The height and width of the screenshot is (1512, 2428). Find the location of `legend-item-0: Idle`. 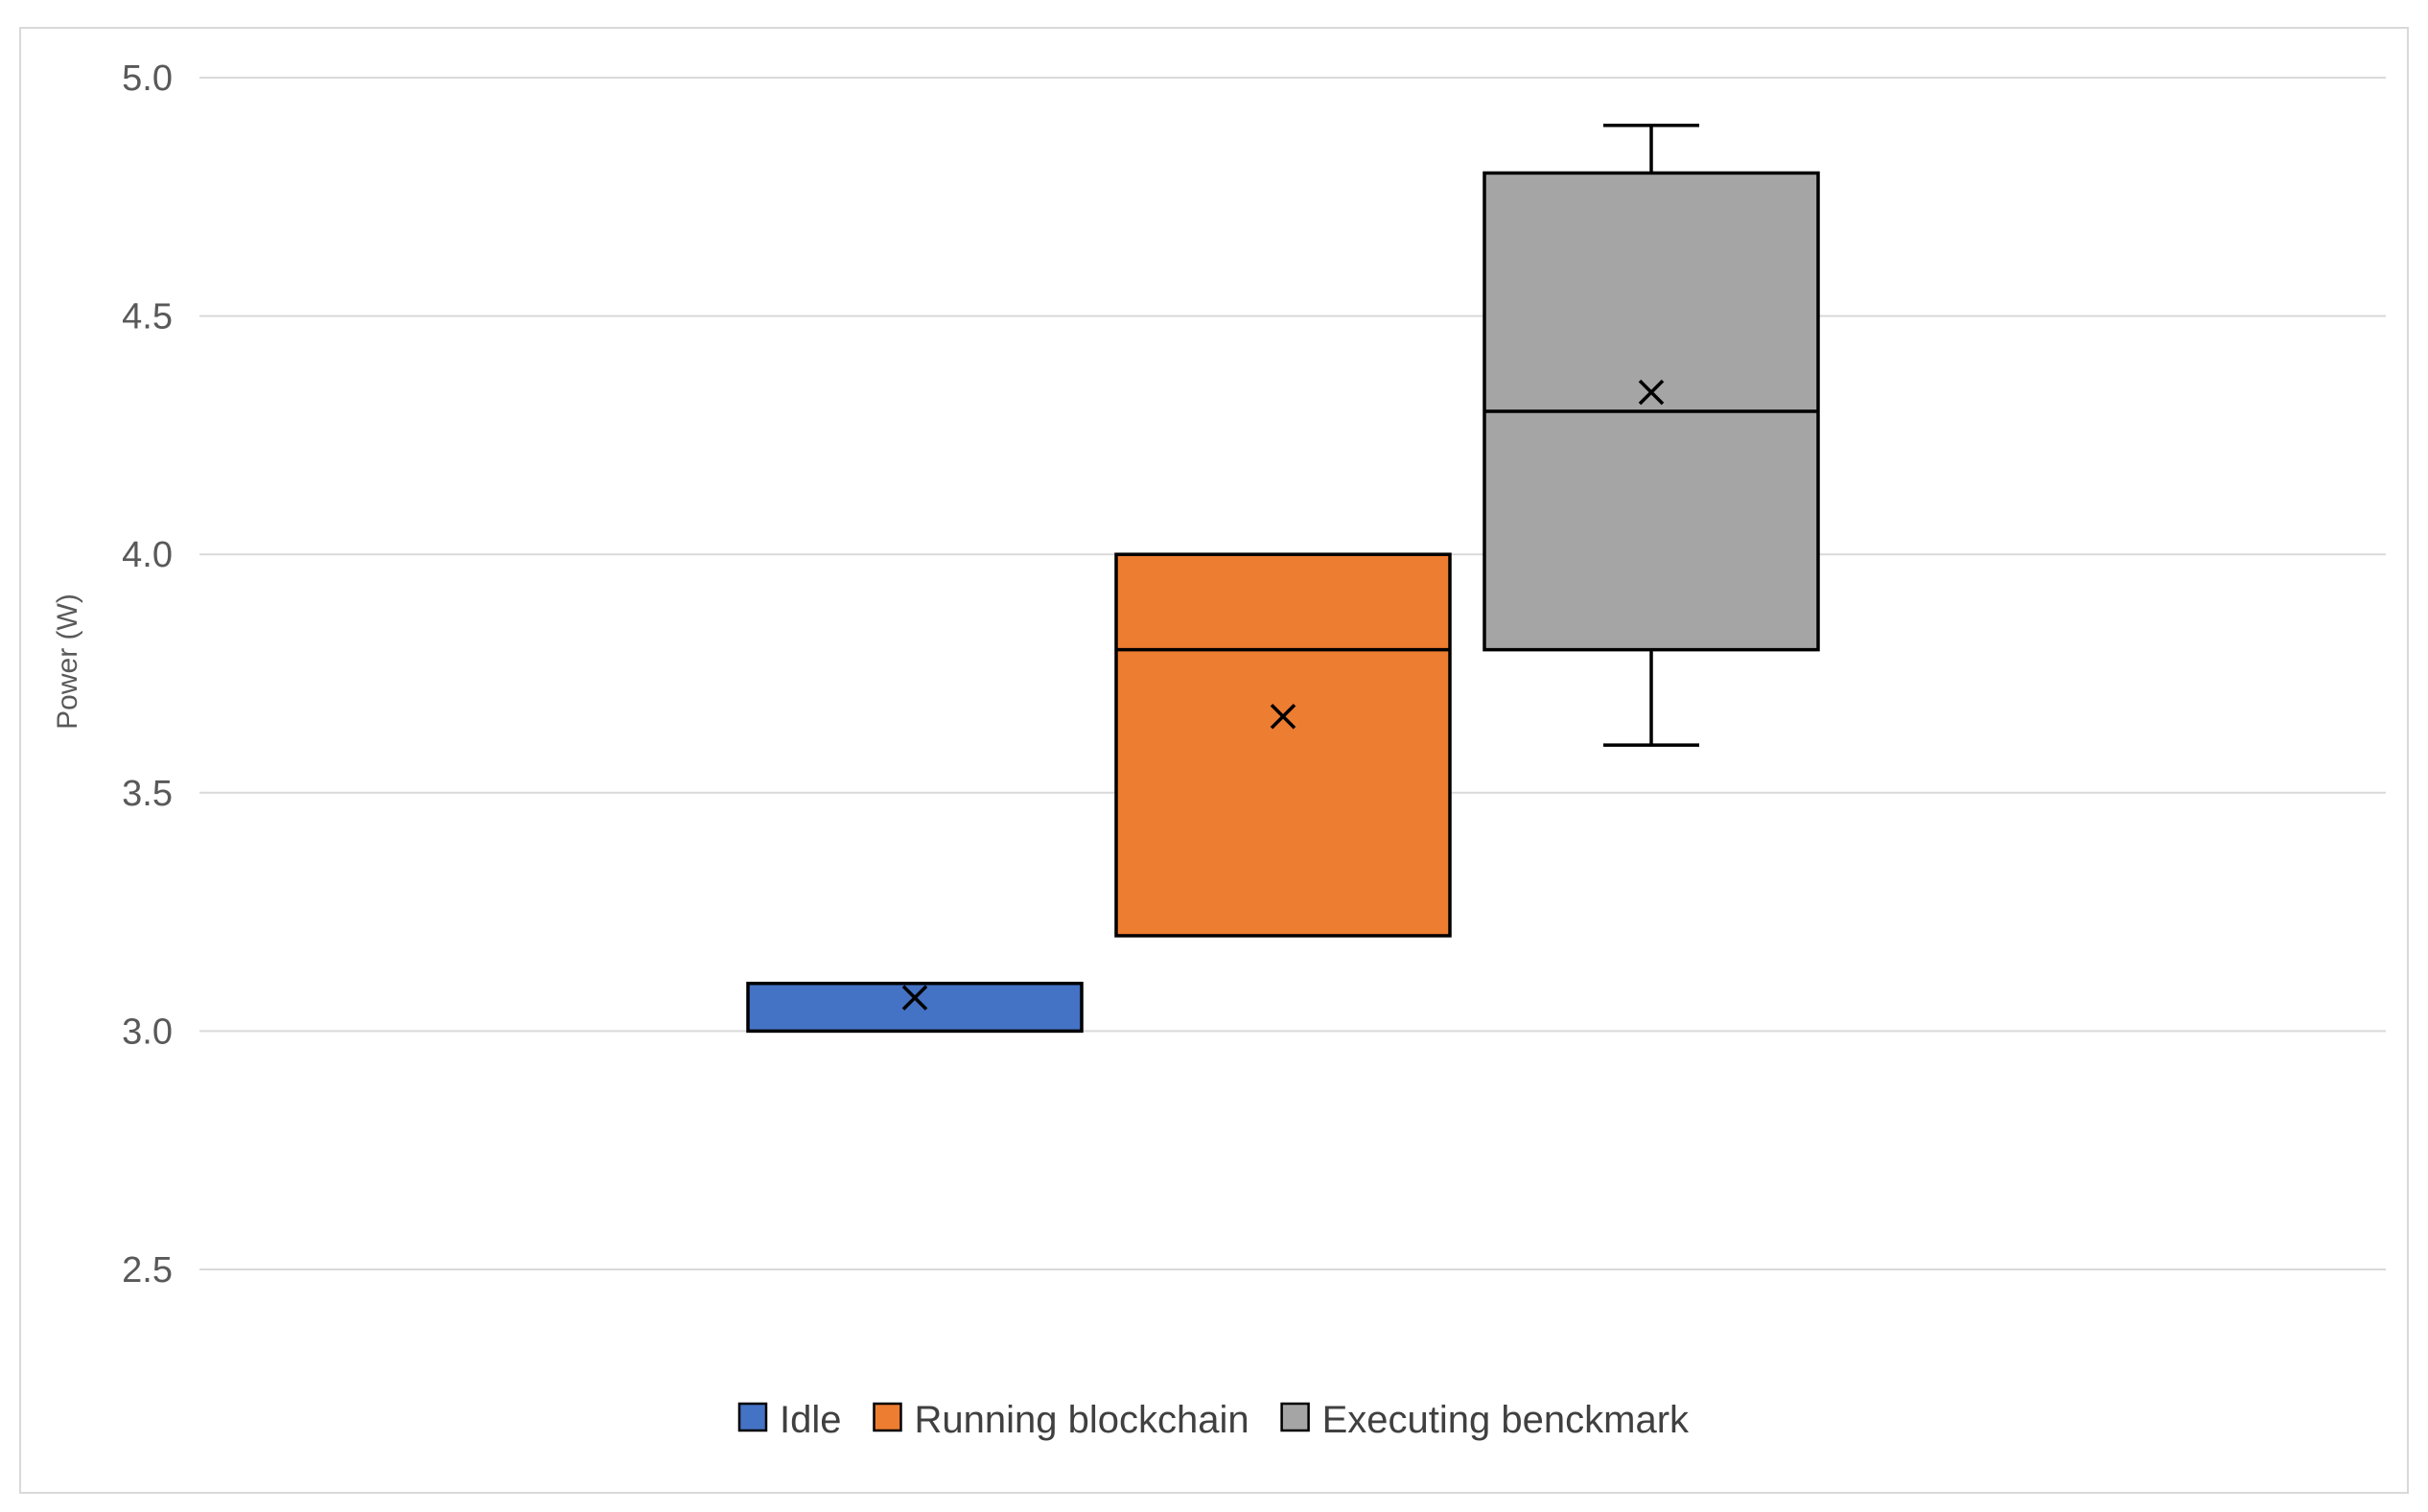

legend-item-0: Idle is located at coordinates (789, 1420).